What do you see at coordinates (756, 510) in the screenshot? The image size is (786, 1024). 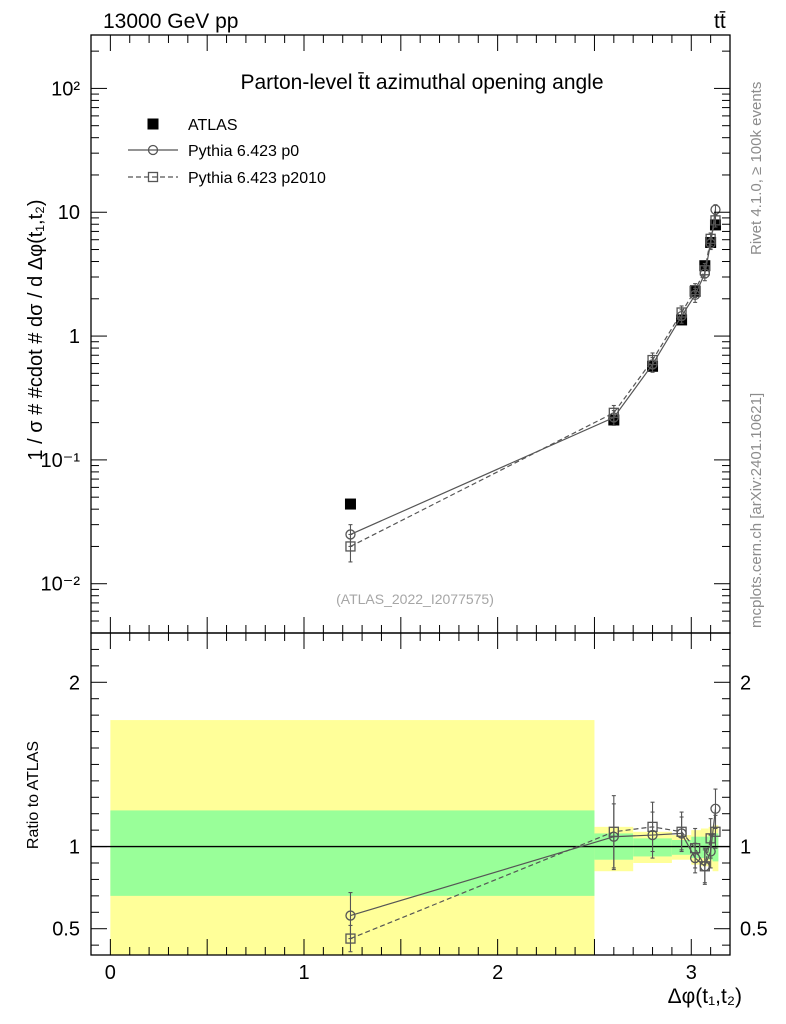 I see `mcplots-label: mcplots.cern.ch [arXiv:2401.10621]` at bounding box center [756, 510].